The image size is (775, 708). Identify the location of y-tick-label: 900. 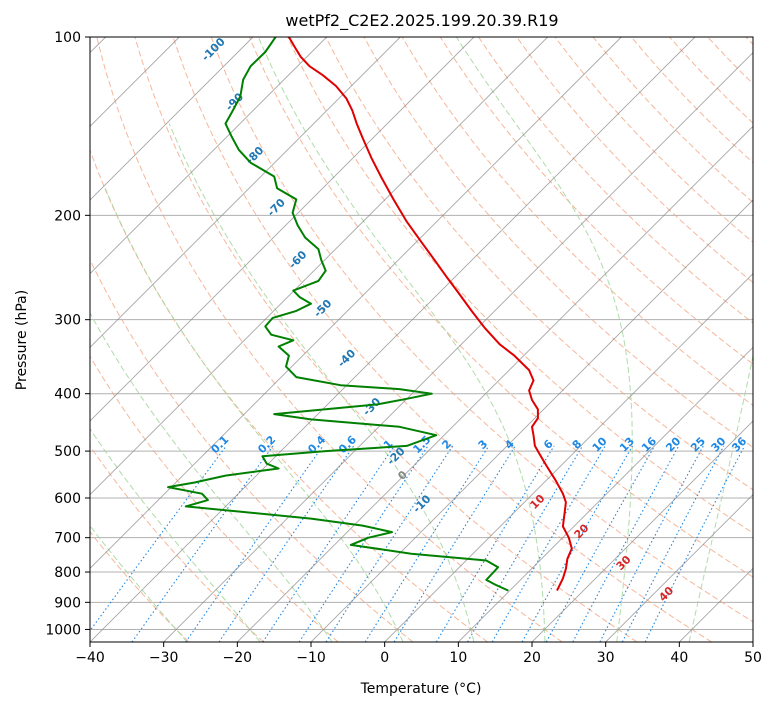
(67, 603).